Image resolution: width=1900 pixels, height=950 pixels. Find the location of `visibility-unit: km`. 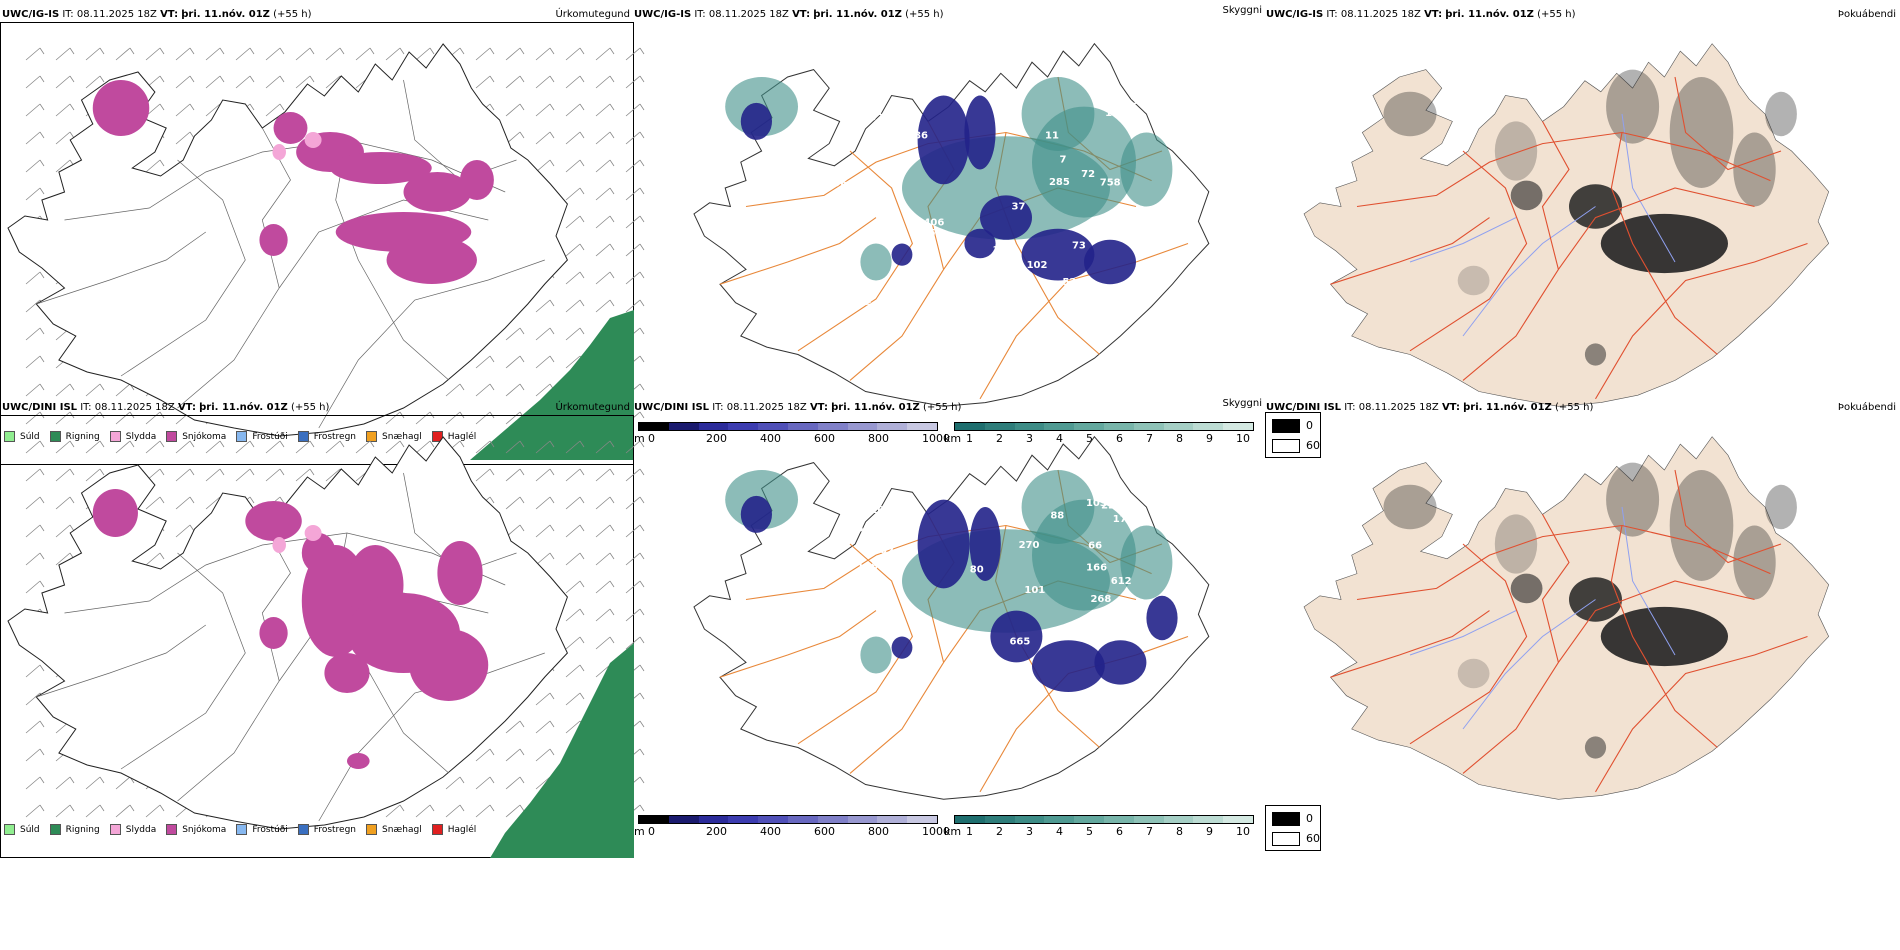

visibility-unit: km is located at coordinates (953, 831).